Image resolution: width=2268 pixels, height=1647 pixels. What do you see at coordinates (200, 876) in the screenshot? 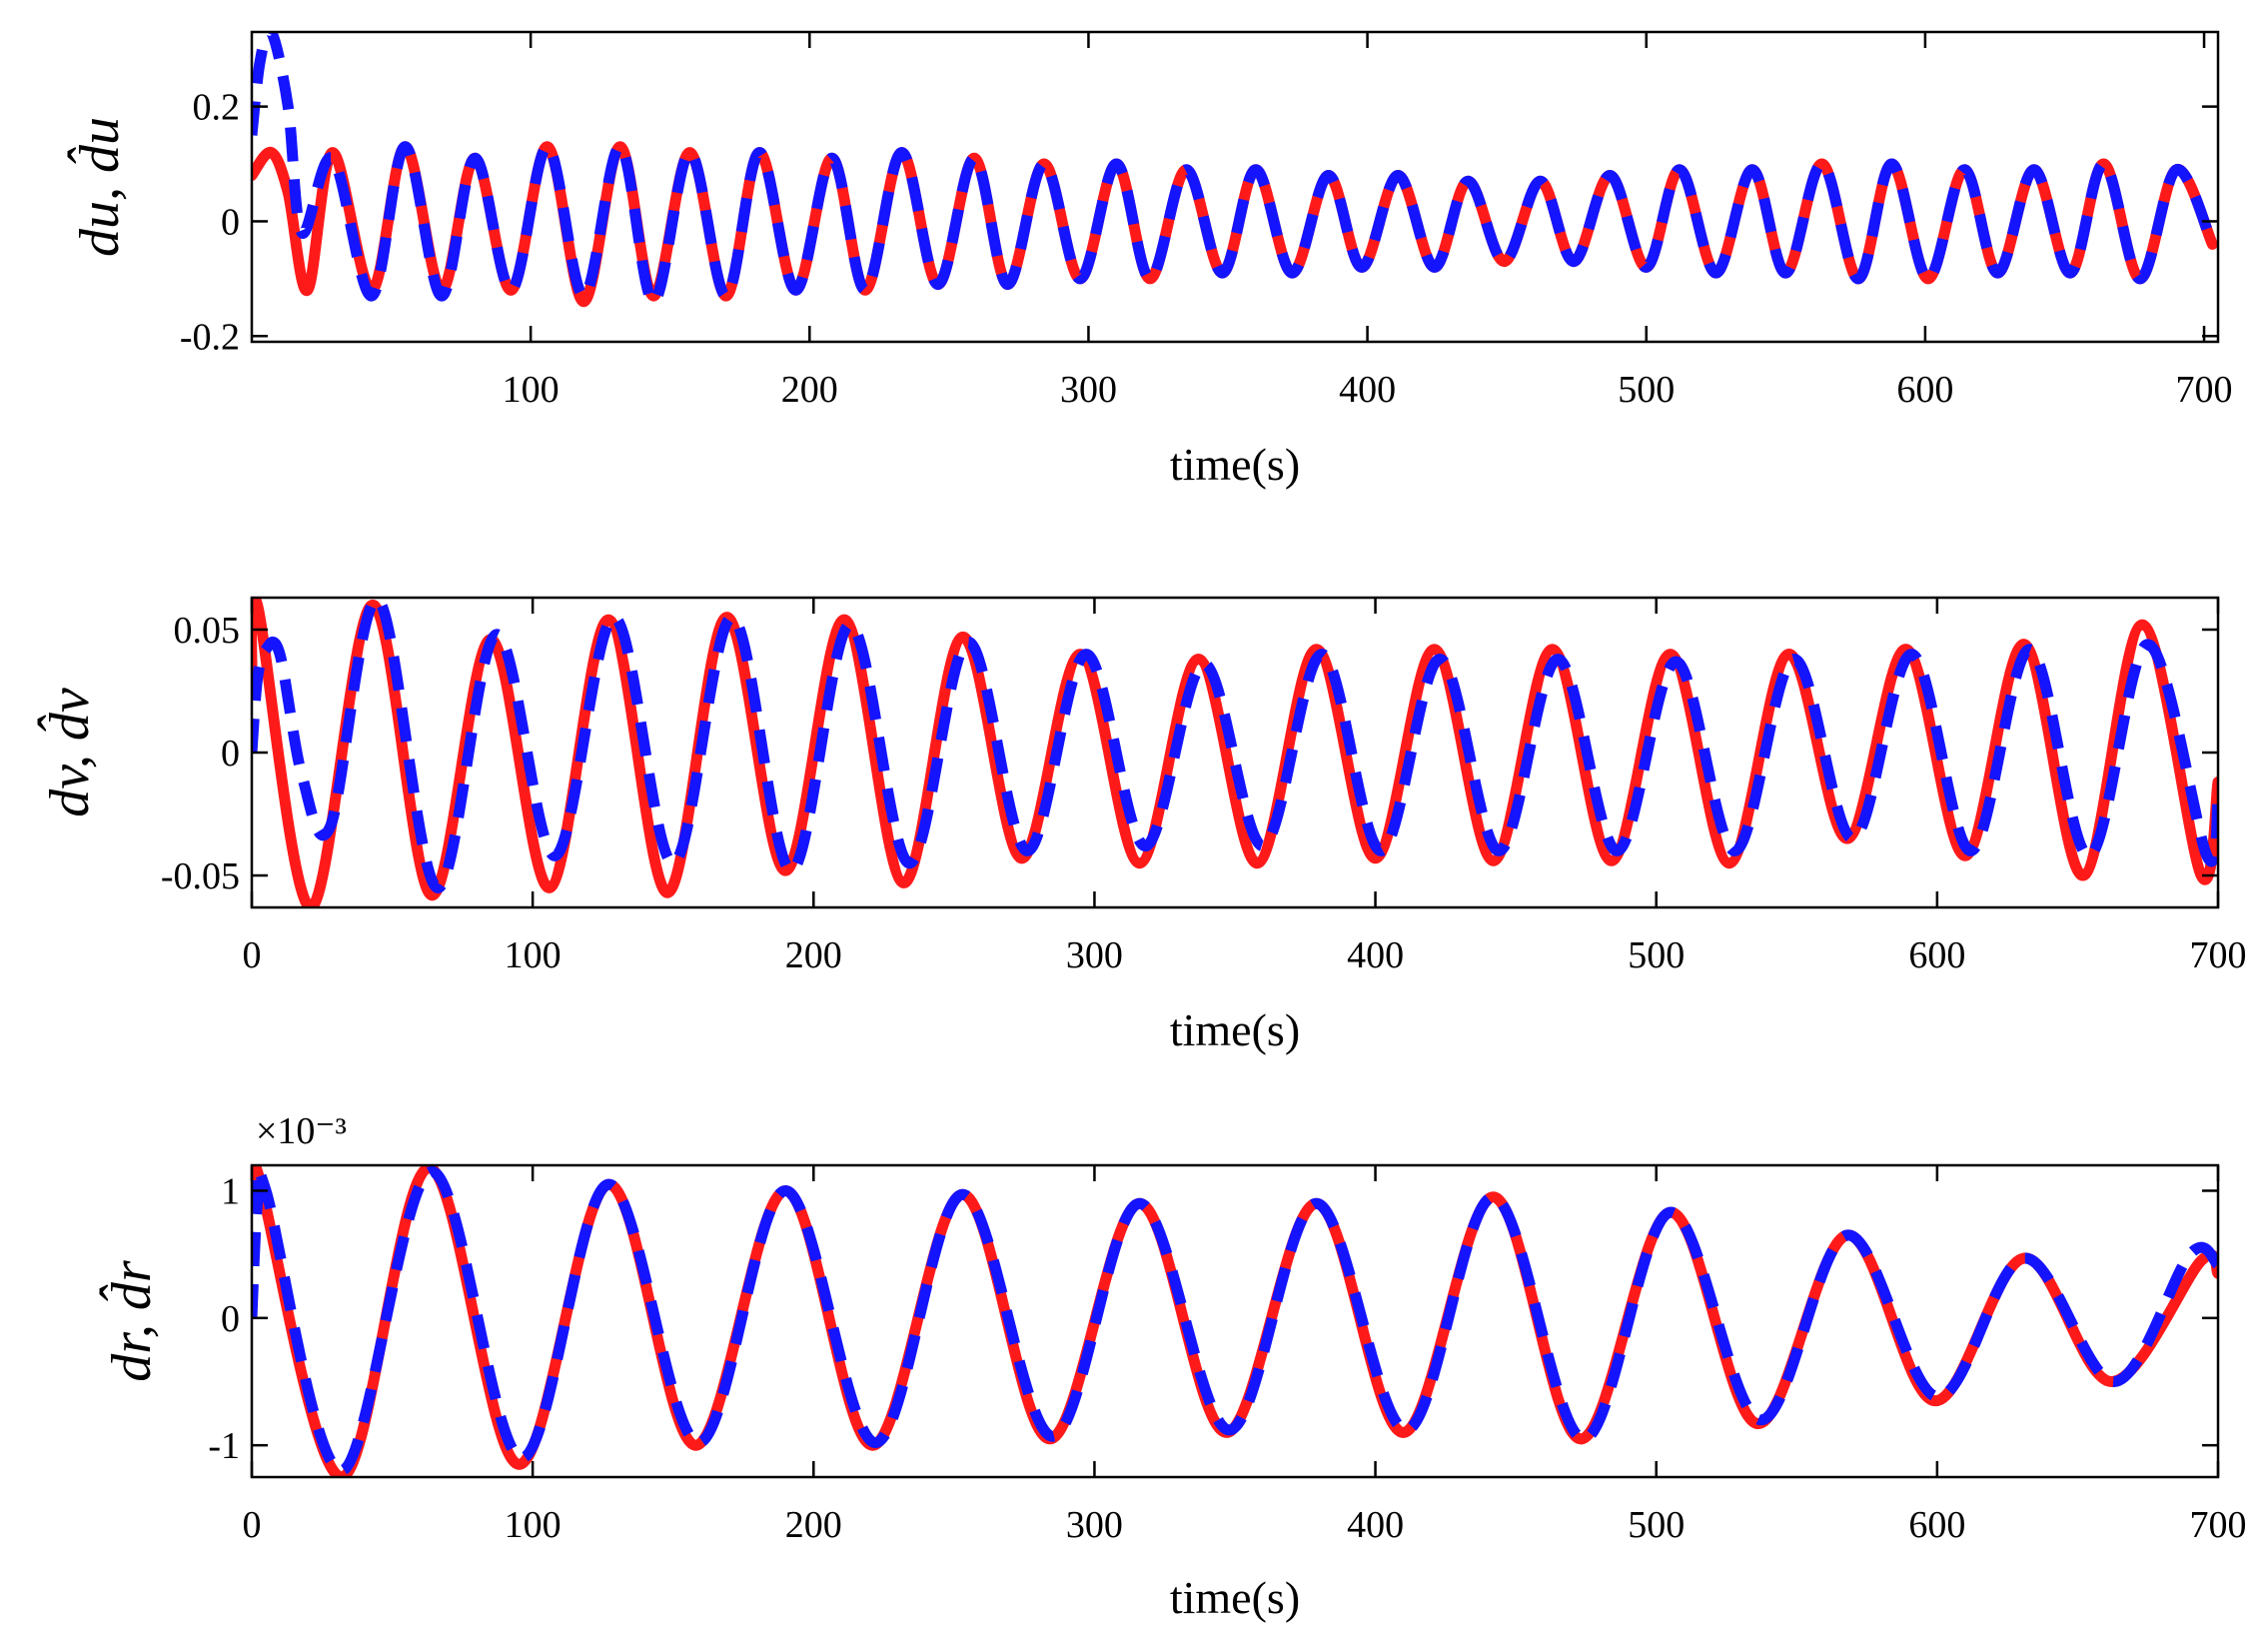
I see `y-tick-label-dv: -0.05` at bounding box center [200, 876].